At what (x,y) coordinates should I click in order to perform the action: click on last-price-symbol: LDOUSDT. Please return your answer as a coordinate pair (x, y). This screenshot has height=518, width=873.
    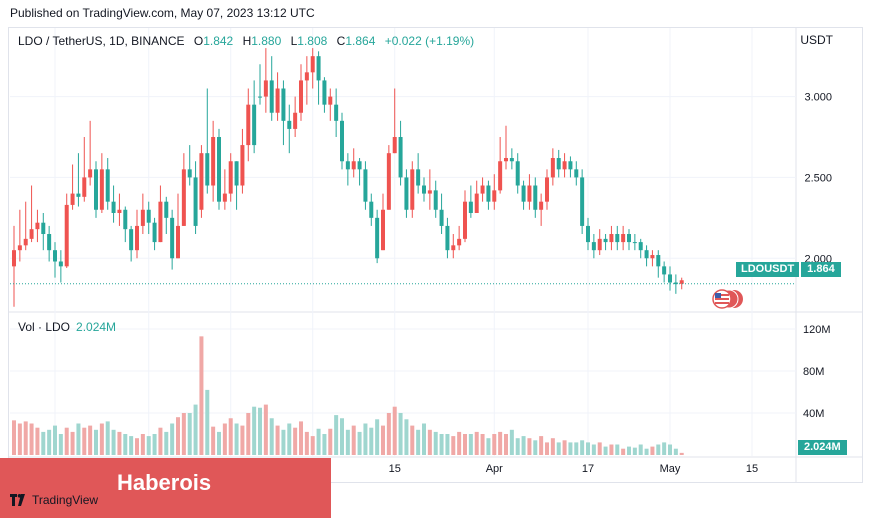
    Looking at the image, I should click on (768, 269).